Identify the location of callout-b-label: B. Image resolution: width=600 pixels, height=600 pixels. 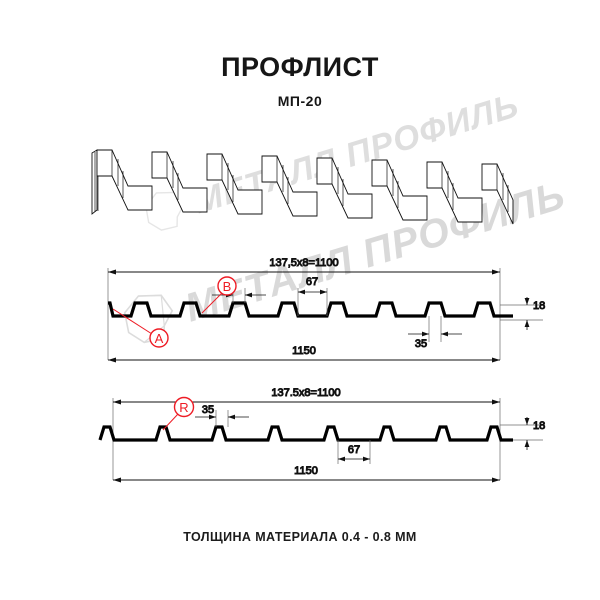
(227, 286).